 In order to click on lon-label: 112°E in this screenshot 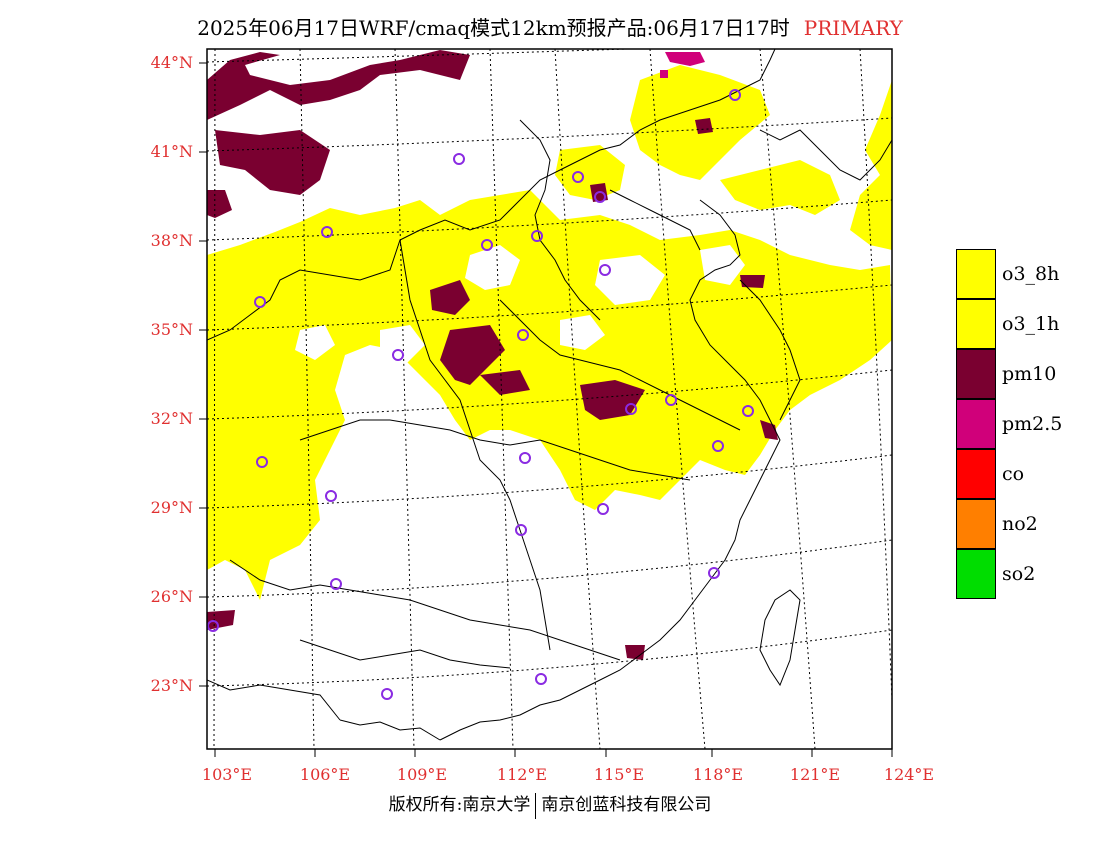, I will do `click(522, 774)`.